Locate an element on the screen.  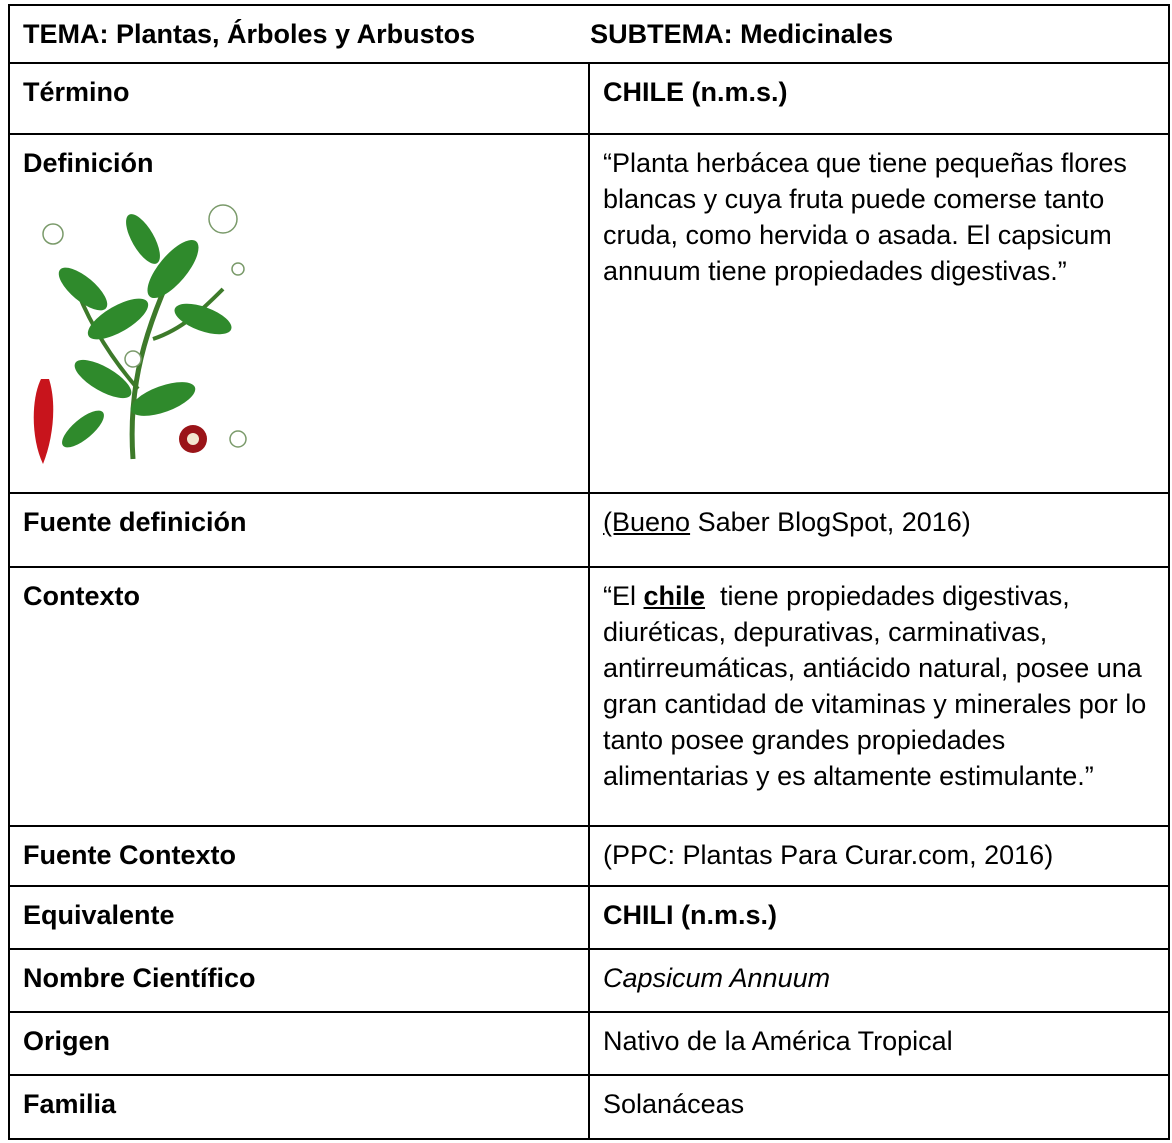
plant-illustration is located at coordinates (140, 334).